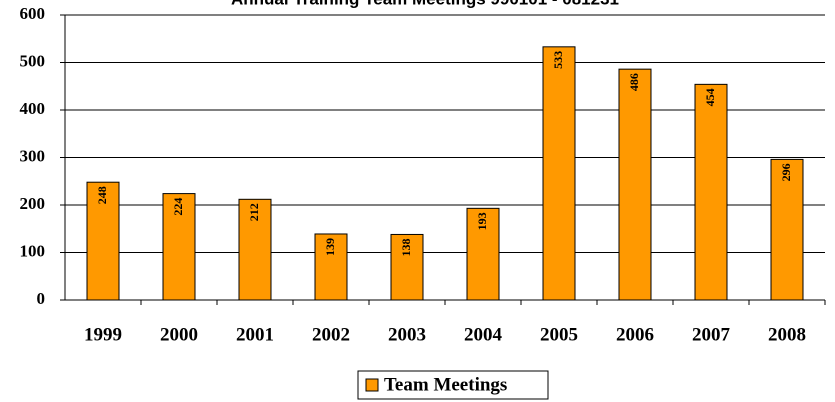  I want to click on value-label: 212, so click(254, 212).